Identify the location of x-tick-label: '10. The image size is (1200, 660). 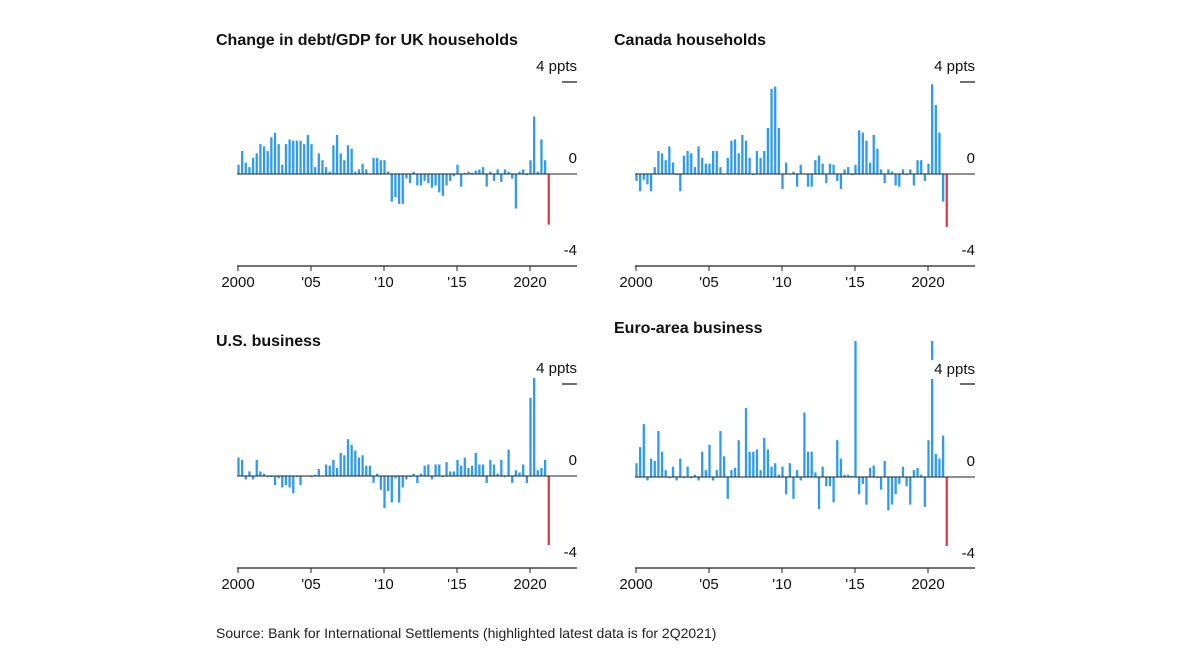
(384, 282).